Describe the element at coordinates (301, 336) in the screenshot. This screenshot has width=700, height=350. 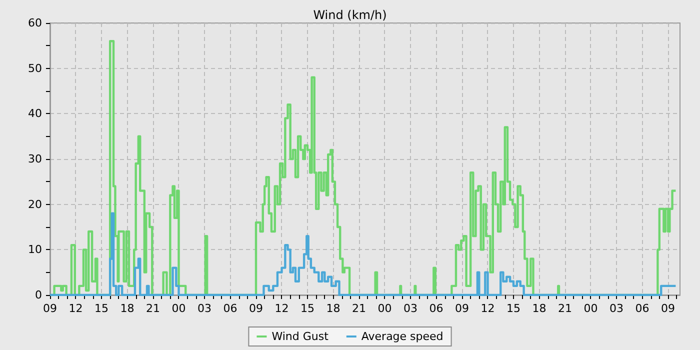
I see `legend-label: Wind Gust` at that location.